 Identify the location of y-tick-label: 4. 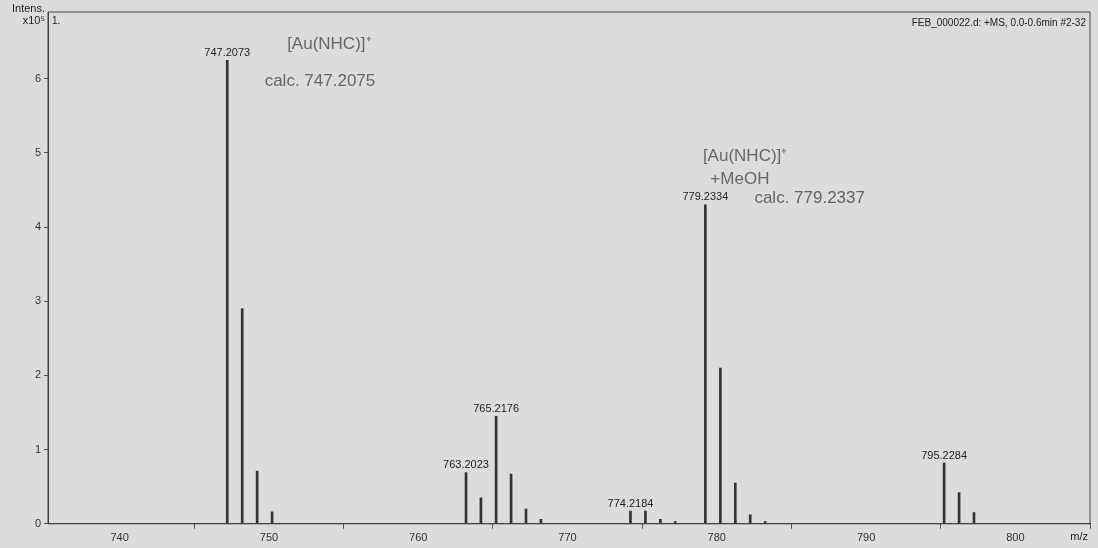
(37, 226).